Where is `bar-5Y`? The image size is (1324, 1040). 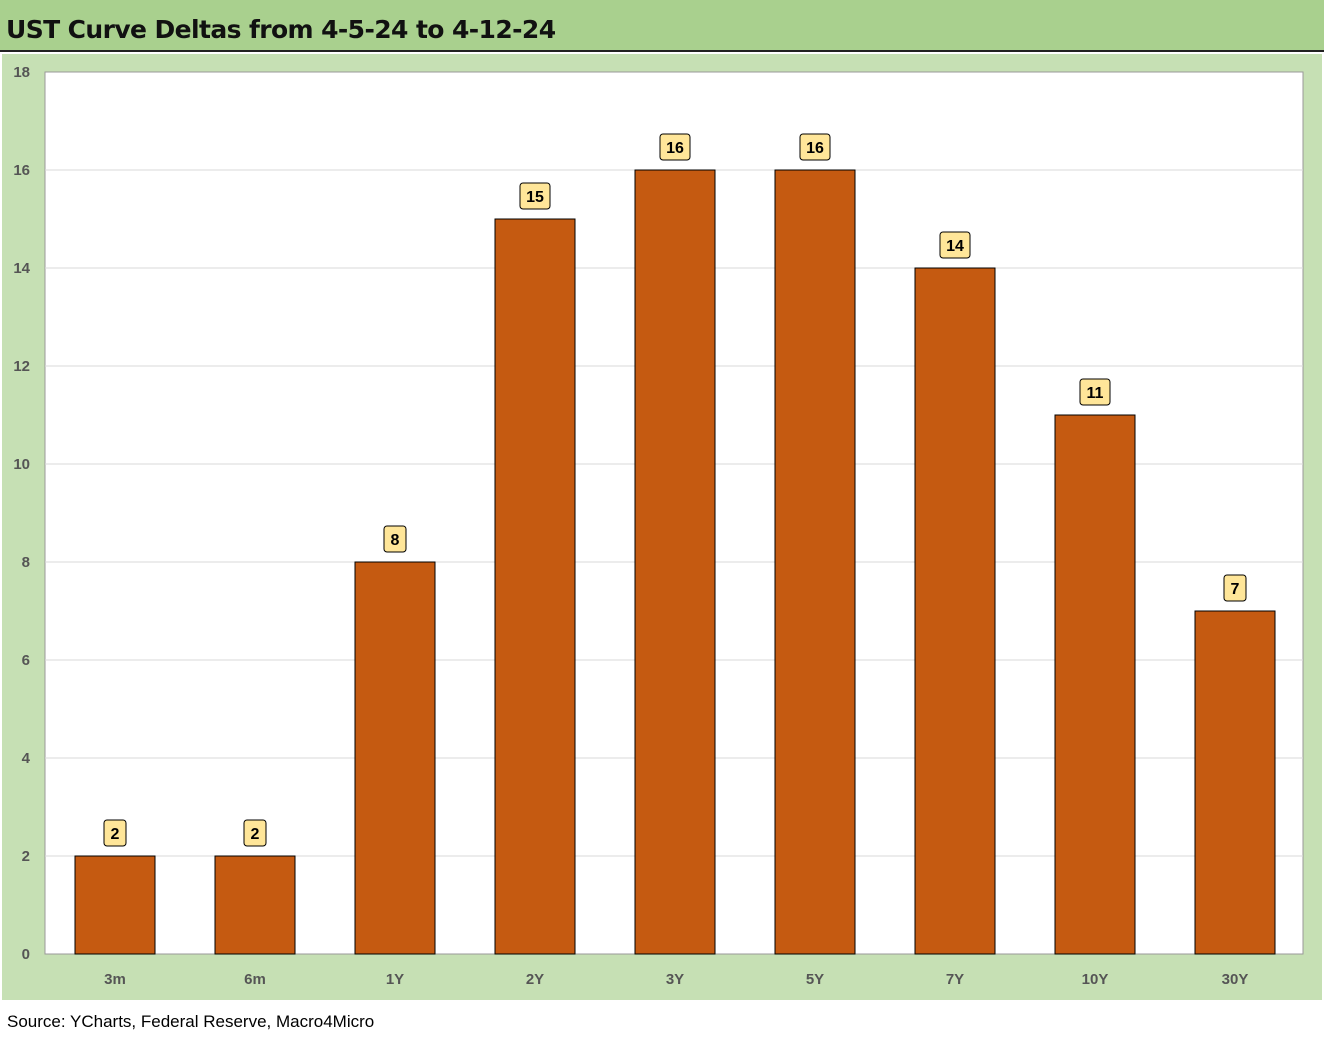
bar-5Y is located at coordinates (815, 562).